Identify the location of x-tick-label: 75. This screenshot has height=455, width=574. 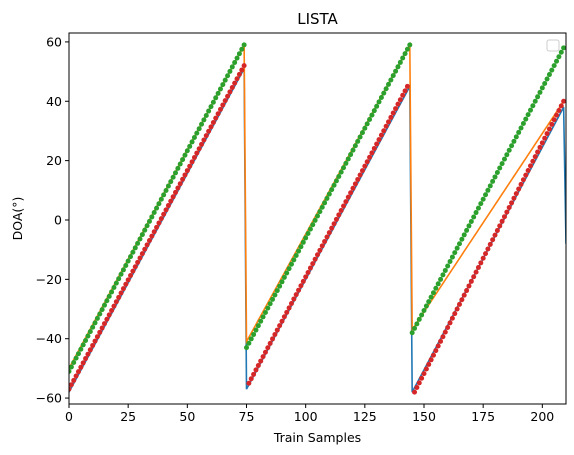
(247, 416).